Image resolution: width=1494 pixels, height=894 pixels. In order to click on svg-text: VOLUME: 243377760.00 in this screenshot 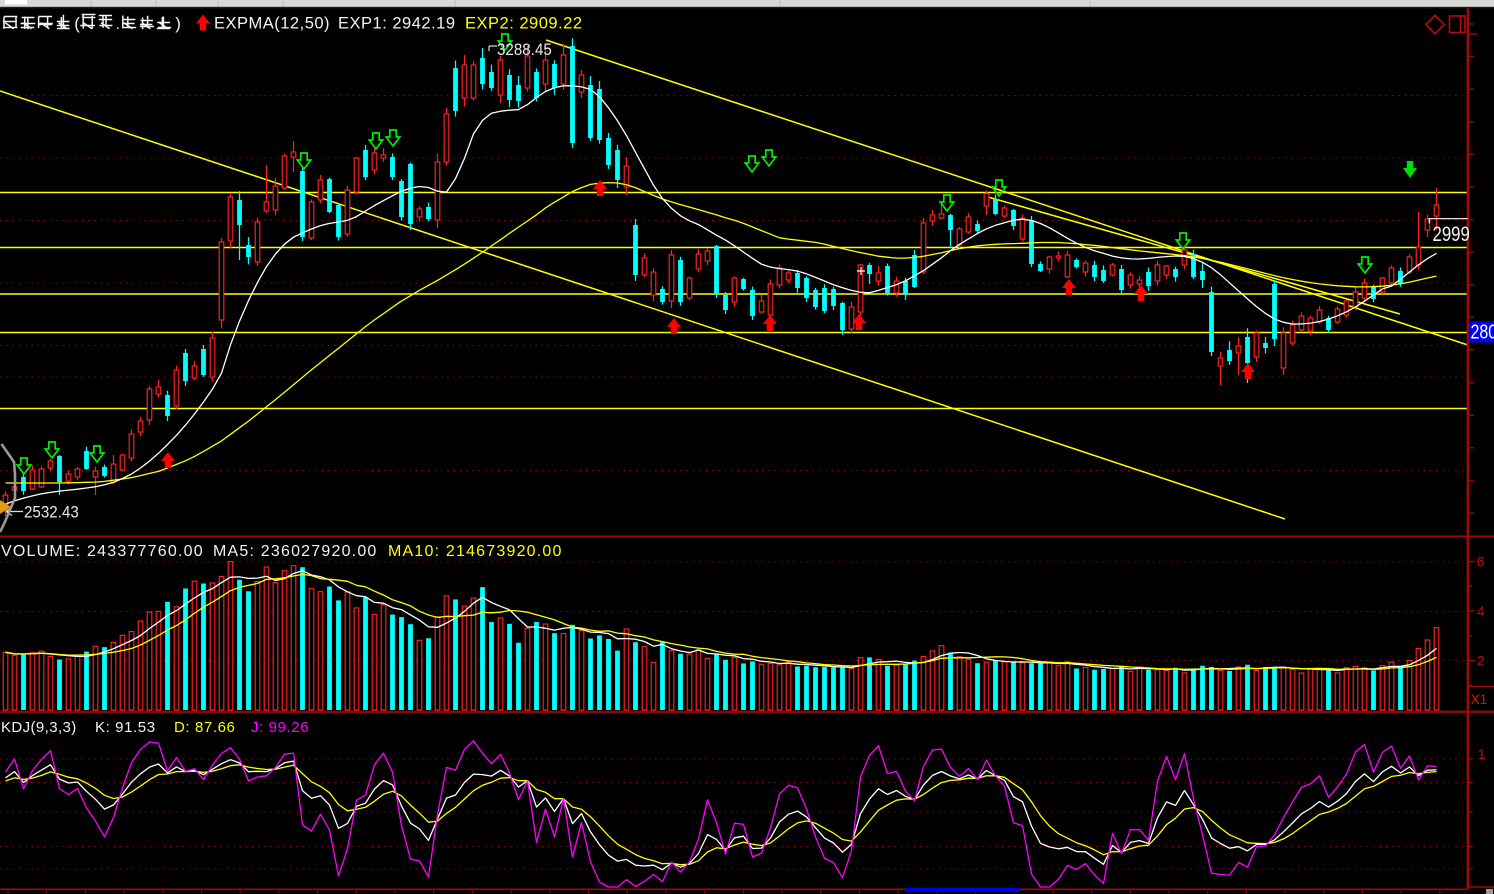, I will do `click(102, 551)`.